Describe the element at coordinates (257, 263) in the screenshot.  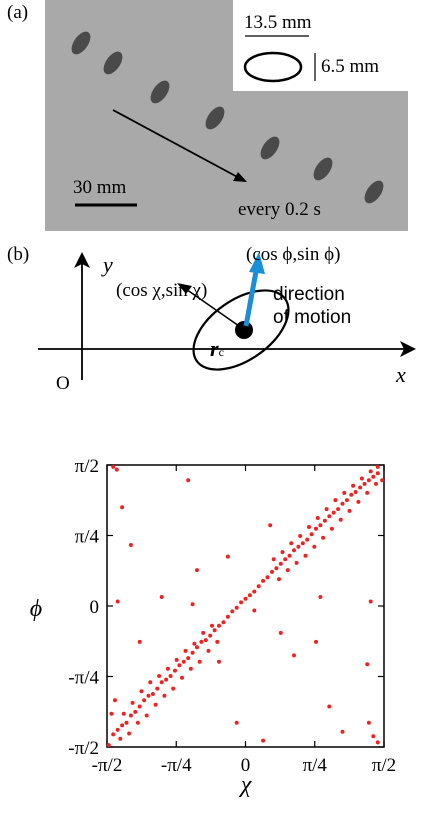
I see `motion-direction-arrowhead` at that location.